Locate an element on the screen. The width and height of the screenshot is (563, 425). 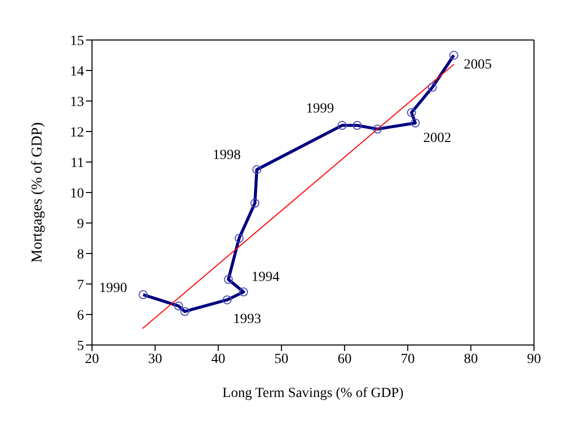
x-tick-label: 40 is located at coordinates (218, 359).